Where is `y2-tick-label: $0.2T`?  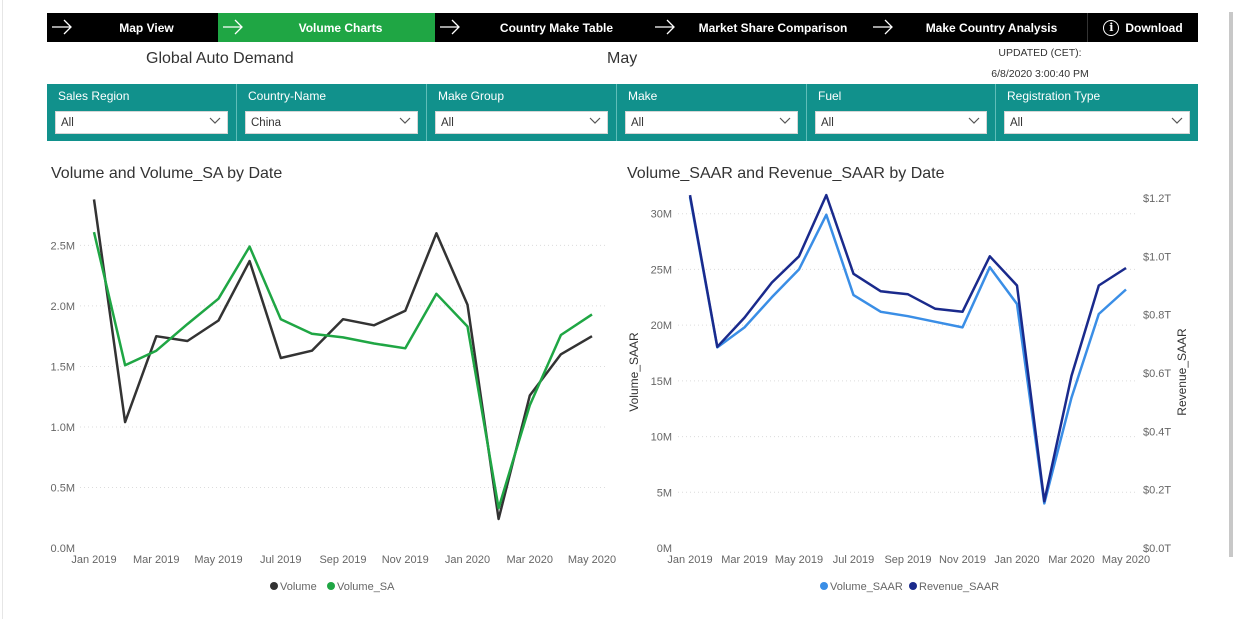 y2-tick-label: $0.2T is located at coordinates (1157, 491).